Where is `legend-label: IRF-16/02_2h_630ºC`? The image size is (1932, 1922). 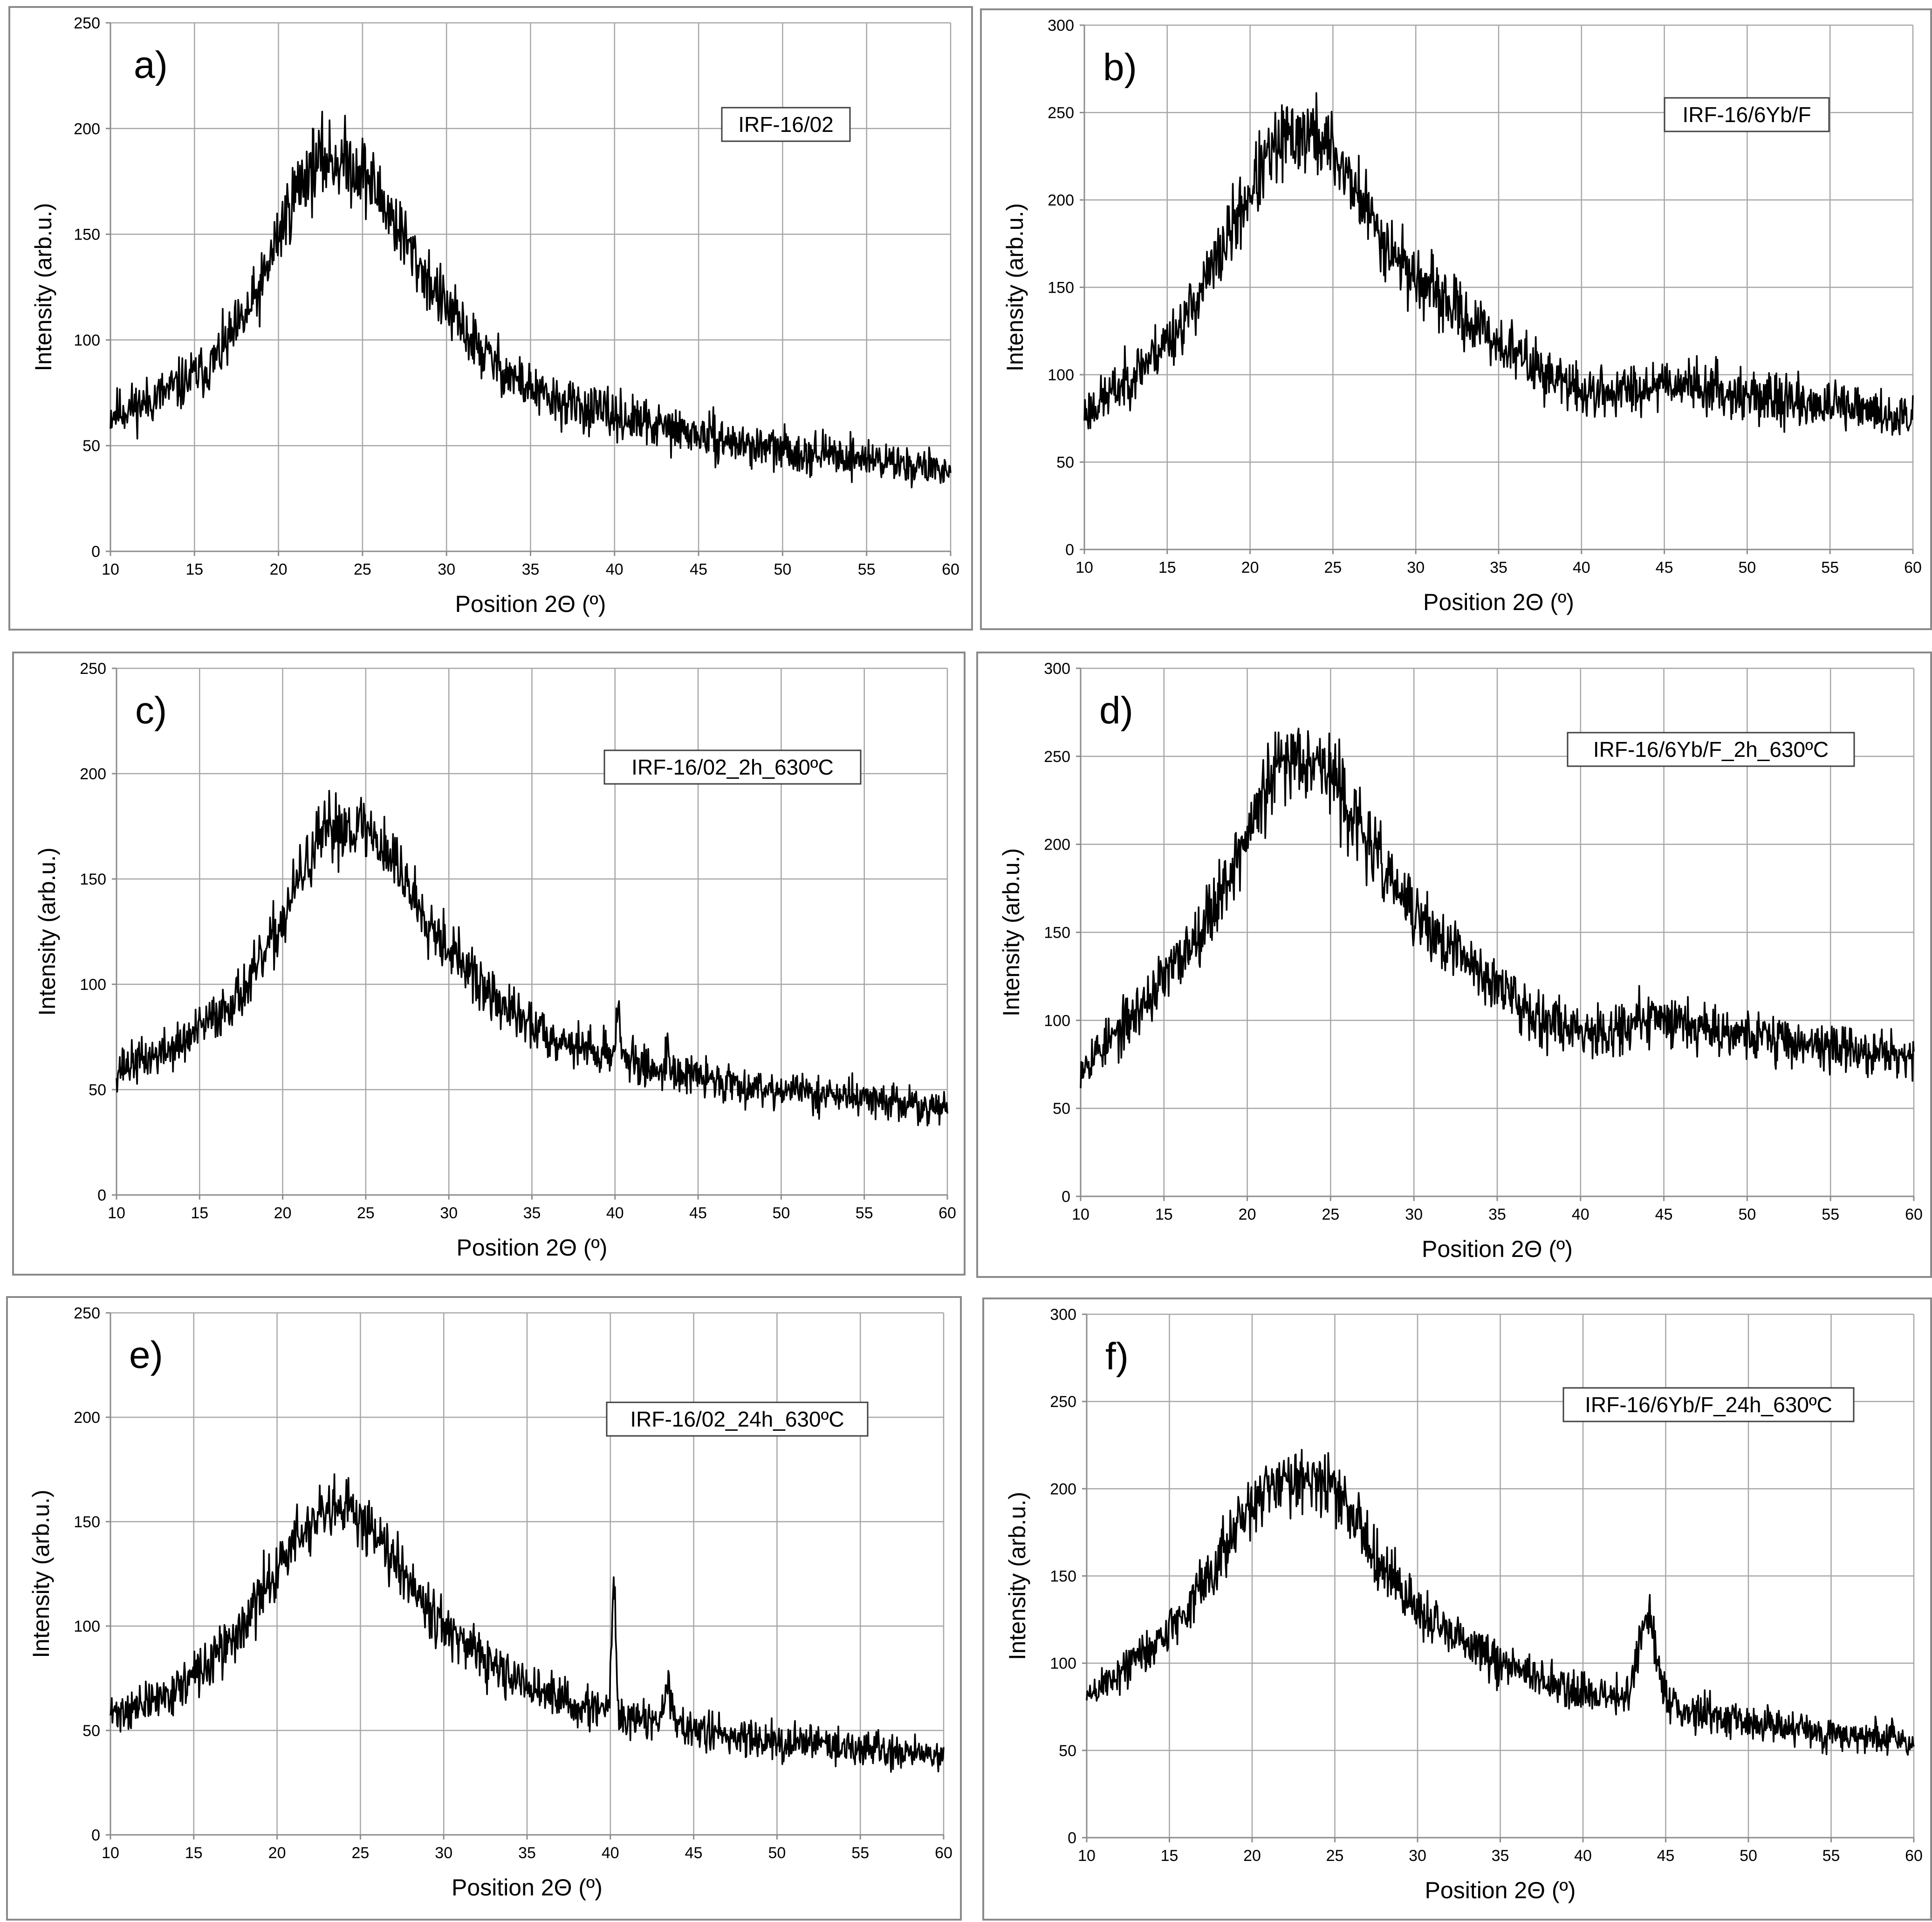 legend-label: IRF-16/02_2h_630ºC is located at coordinates (732, 767).